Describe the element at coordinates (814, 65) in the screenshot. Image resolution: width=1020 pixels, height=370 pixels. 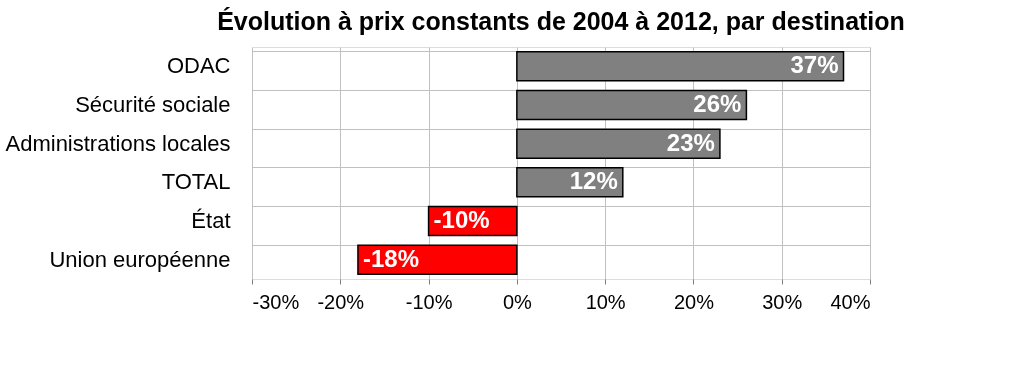
I see `data-label: 37%` at that location.